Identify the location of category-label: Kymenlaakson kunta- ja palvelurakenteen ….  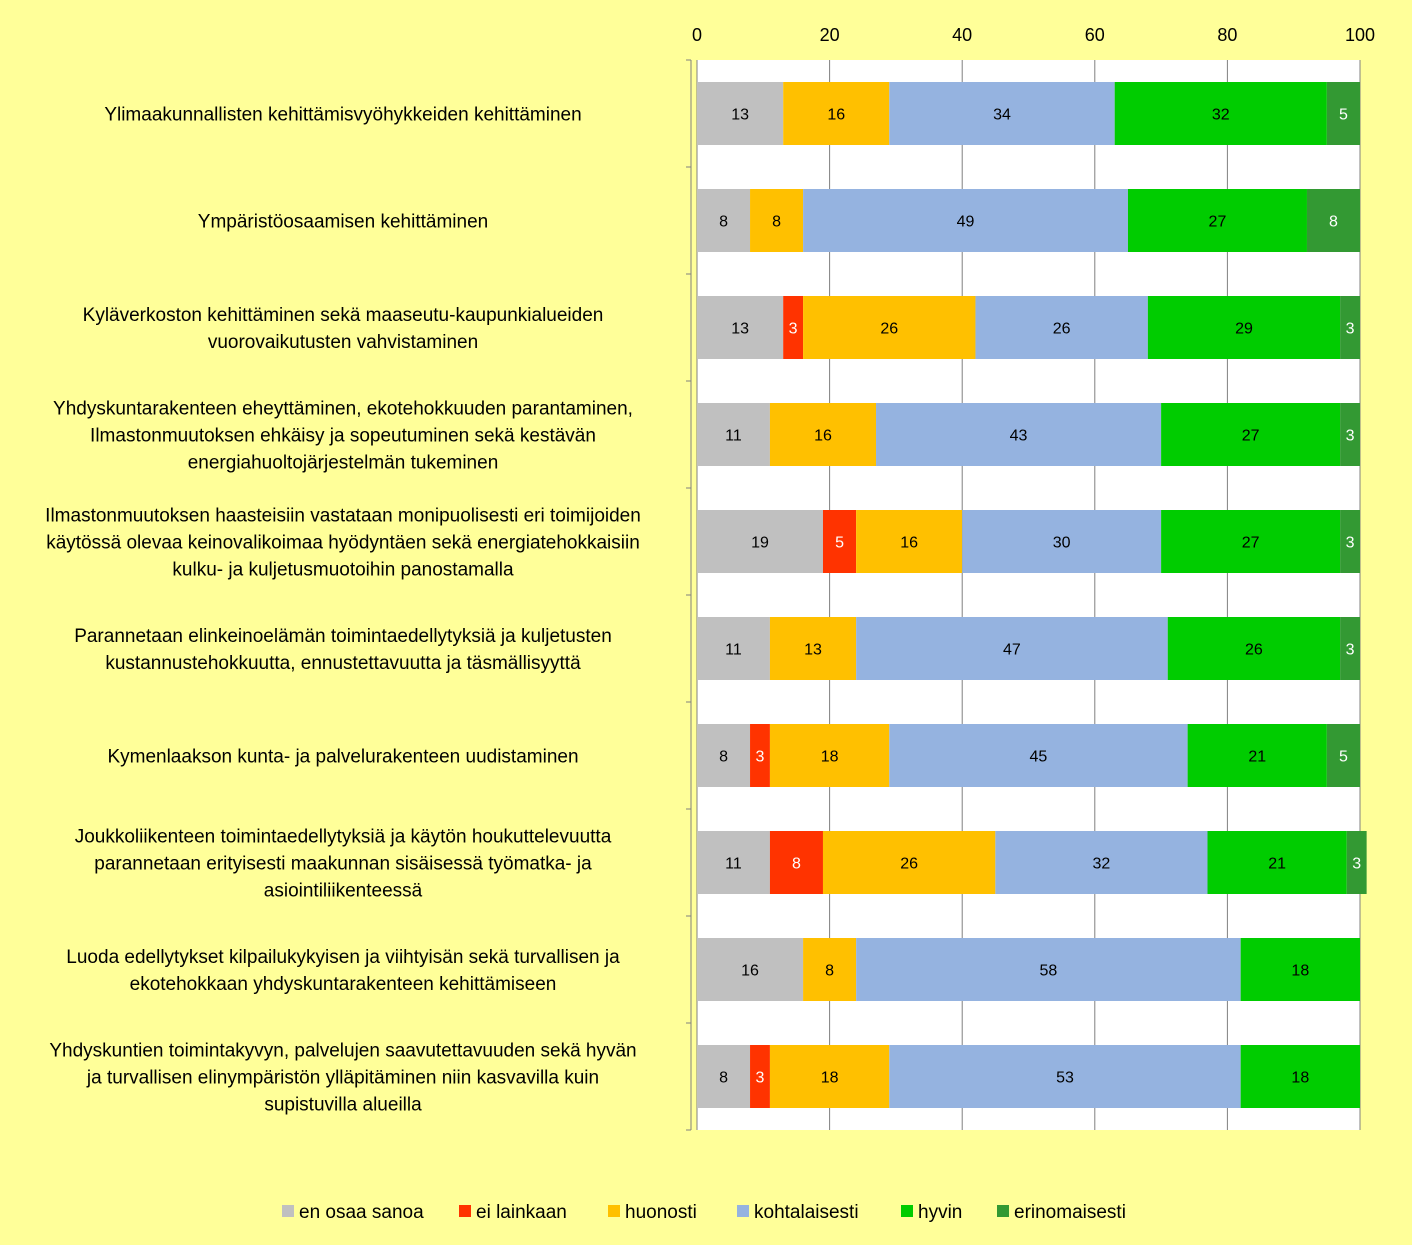
(342, 757).